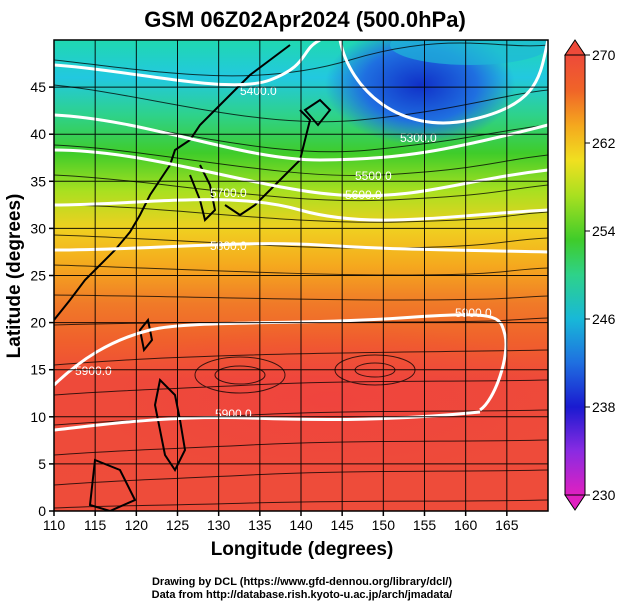 Image resolution: width=619 pixels, height=605 pixels. What do you see at coordinates (302, 549) in the screenshot?
I see `x-axis-label: Longitude (degrees)` at bounding box center [302, 549].